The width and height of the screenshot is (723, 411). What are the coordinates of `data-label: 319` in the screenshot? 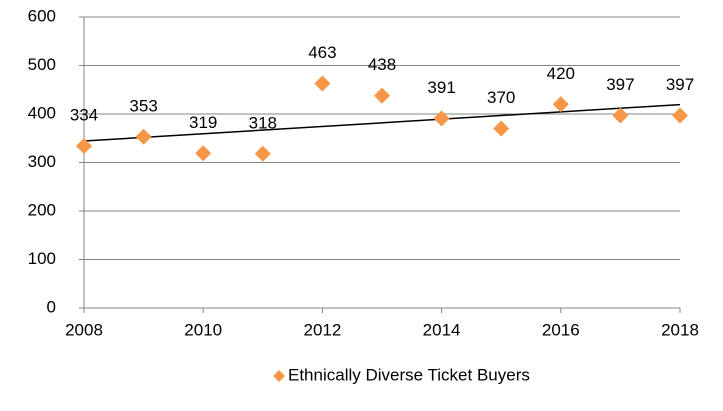 It's located at (203, 122).